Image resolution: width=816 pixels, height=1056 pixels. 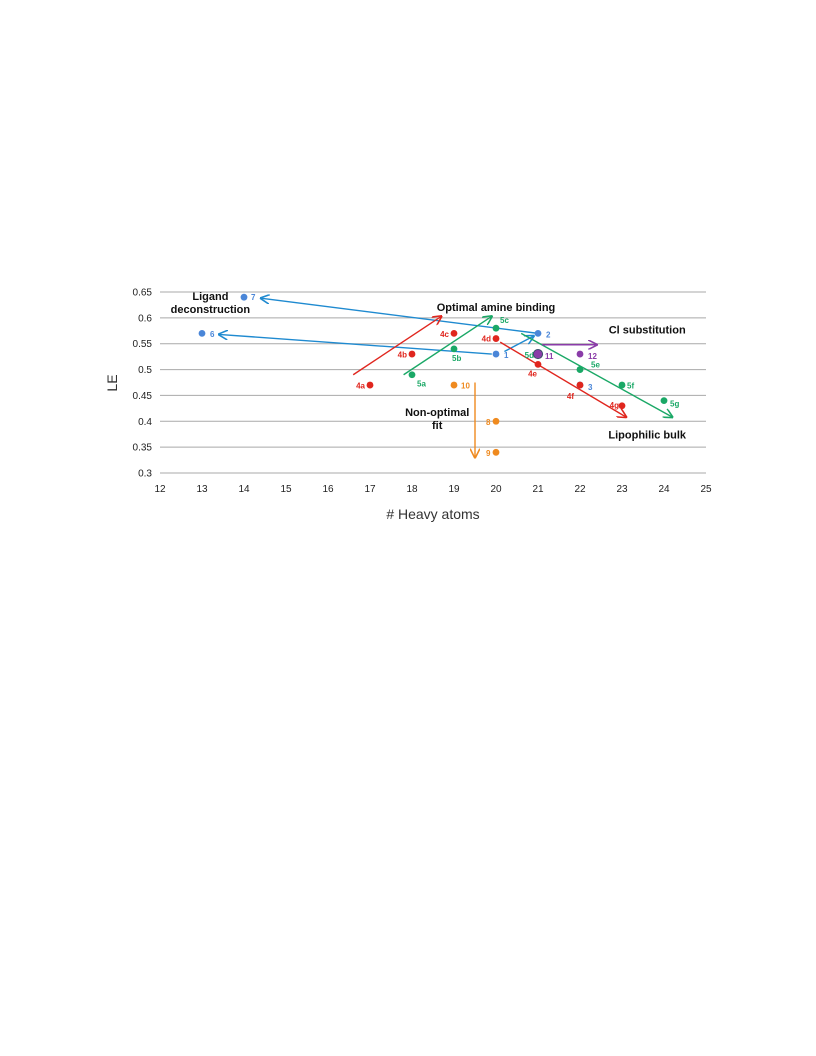 I want to click on x-tick-label: 15, so click(x=286, y=489).